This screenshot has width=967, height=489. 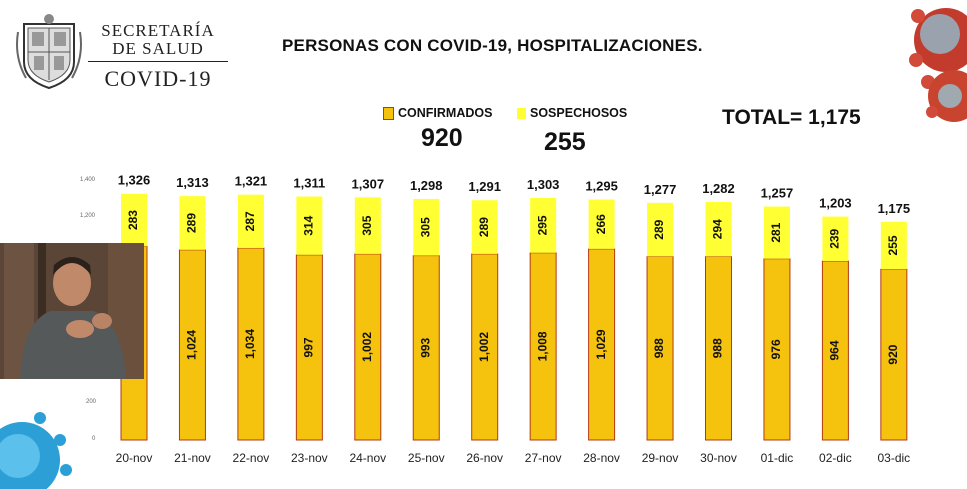 I want to click on org-line-1: SECRETARÍA, so click(x=158, y=30).